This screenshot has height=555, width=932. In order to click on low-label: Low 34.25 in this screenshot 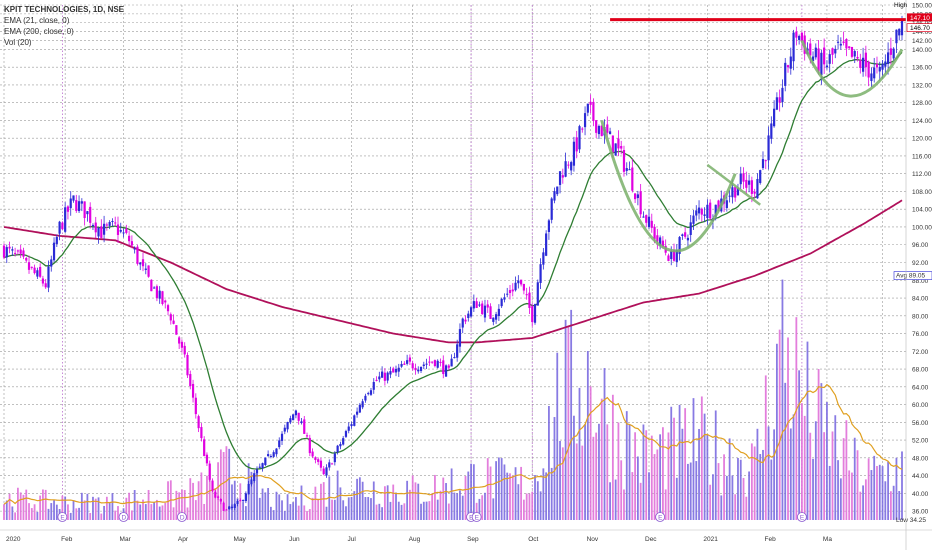, I will do `click(911, 520)`.